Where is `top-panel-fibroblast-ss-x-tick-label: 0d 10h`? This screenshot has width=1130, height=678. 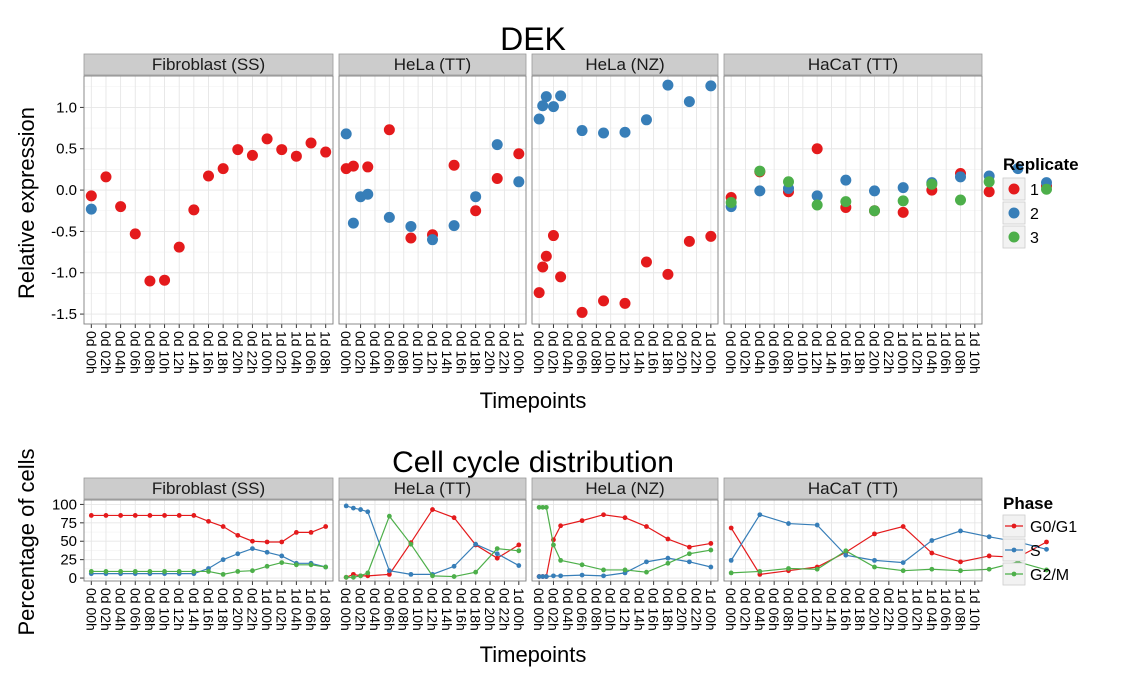
top-panel-fibroblast-ss-x-tick-label: 0d 10h is located at coordinates (165, 352).